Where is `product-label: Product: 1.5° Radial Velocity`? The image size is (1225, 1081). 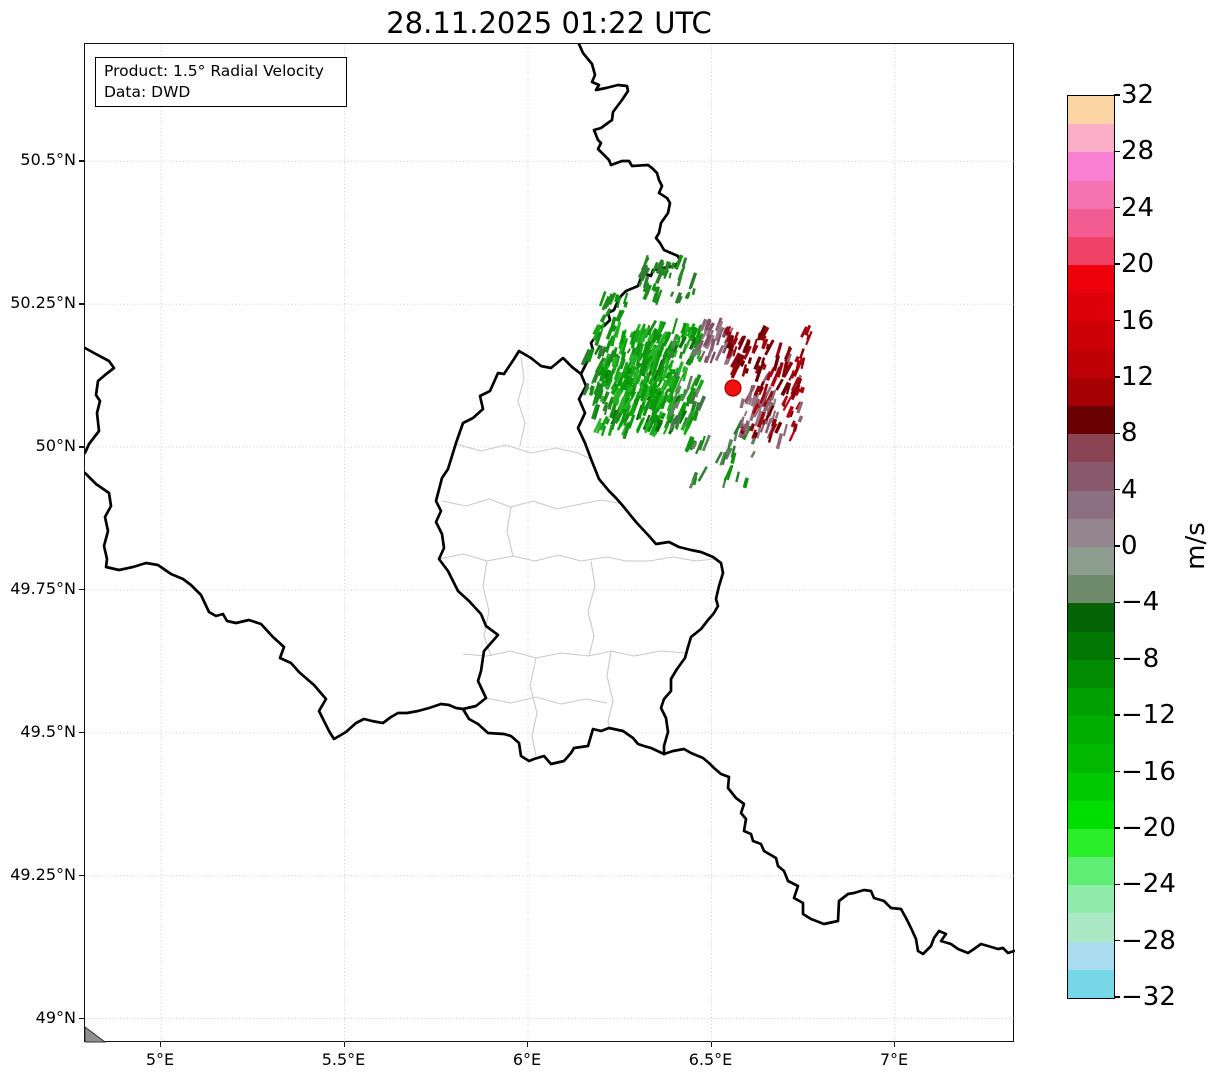 product-label: Product: 1.5° Radial Velocity is located at coordinates (214, 71).